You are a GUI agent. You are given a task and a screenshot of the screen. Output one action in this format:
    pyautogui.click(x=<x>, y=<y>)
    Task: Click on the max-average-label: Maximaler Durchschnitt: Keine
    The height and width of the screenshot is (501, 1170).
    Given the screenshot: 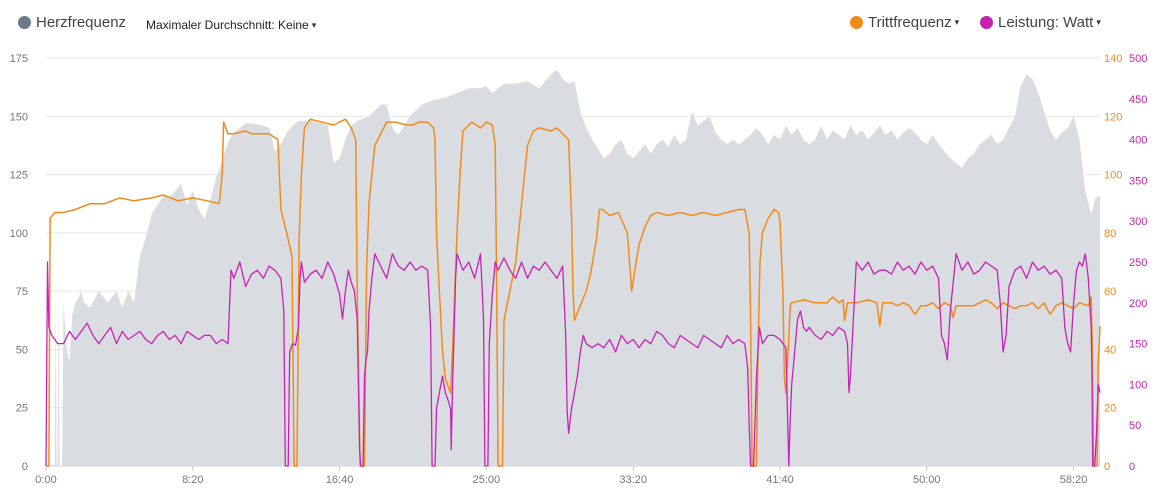 What is the action you would take?
    pyautogui.click(x=227, y=25)
    